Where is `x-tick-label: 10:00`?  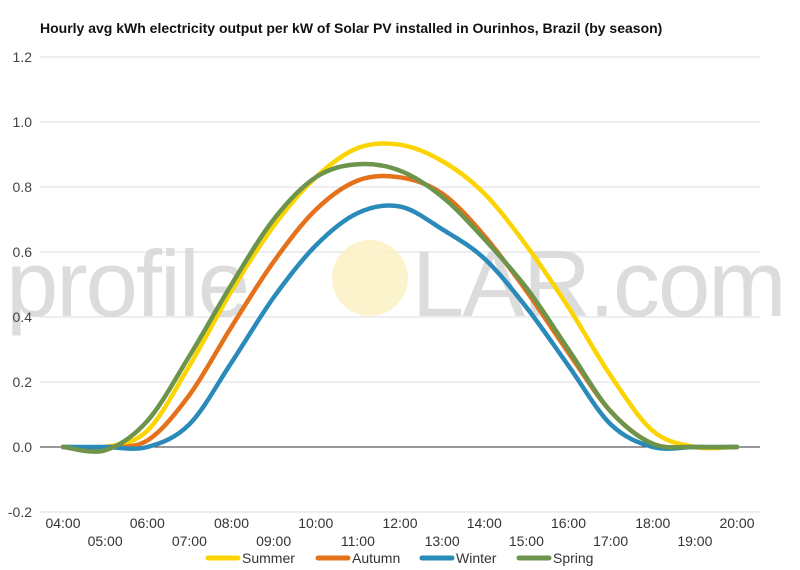 x-tick-label: 10:00 is located at coordinates (315, 523).